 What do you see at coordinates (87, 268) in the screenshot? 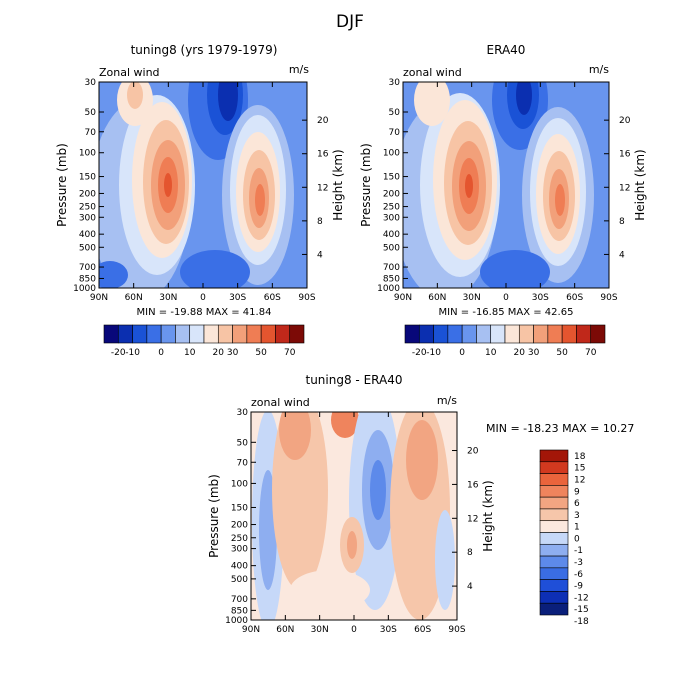
I see `y-tick-label: 700` at bounding box center [87, 268].